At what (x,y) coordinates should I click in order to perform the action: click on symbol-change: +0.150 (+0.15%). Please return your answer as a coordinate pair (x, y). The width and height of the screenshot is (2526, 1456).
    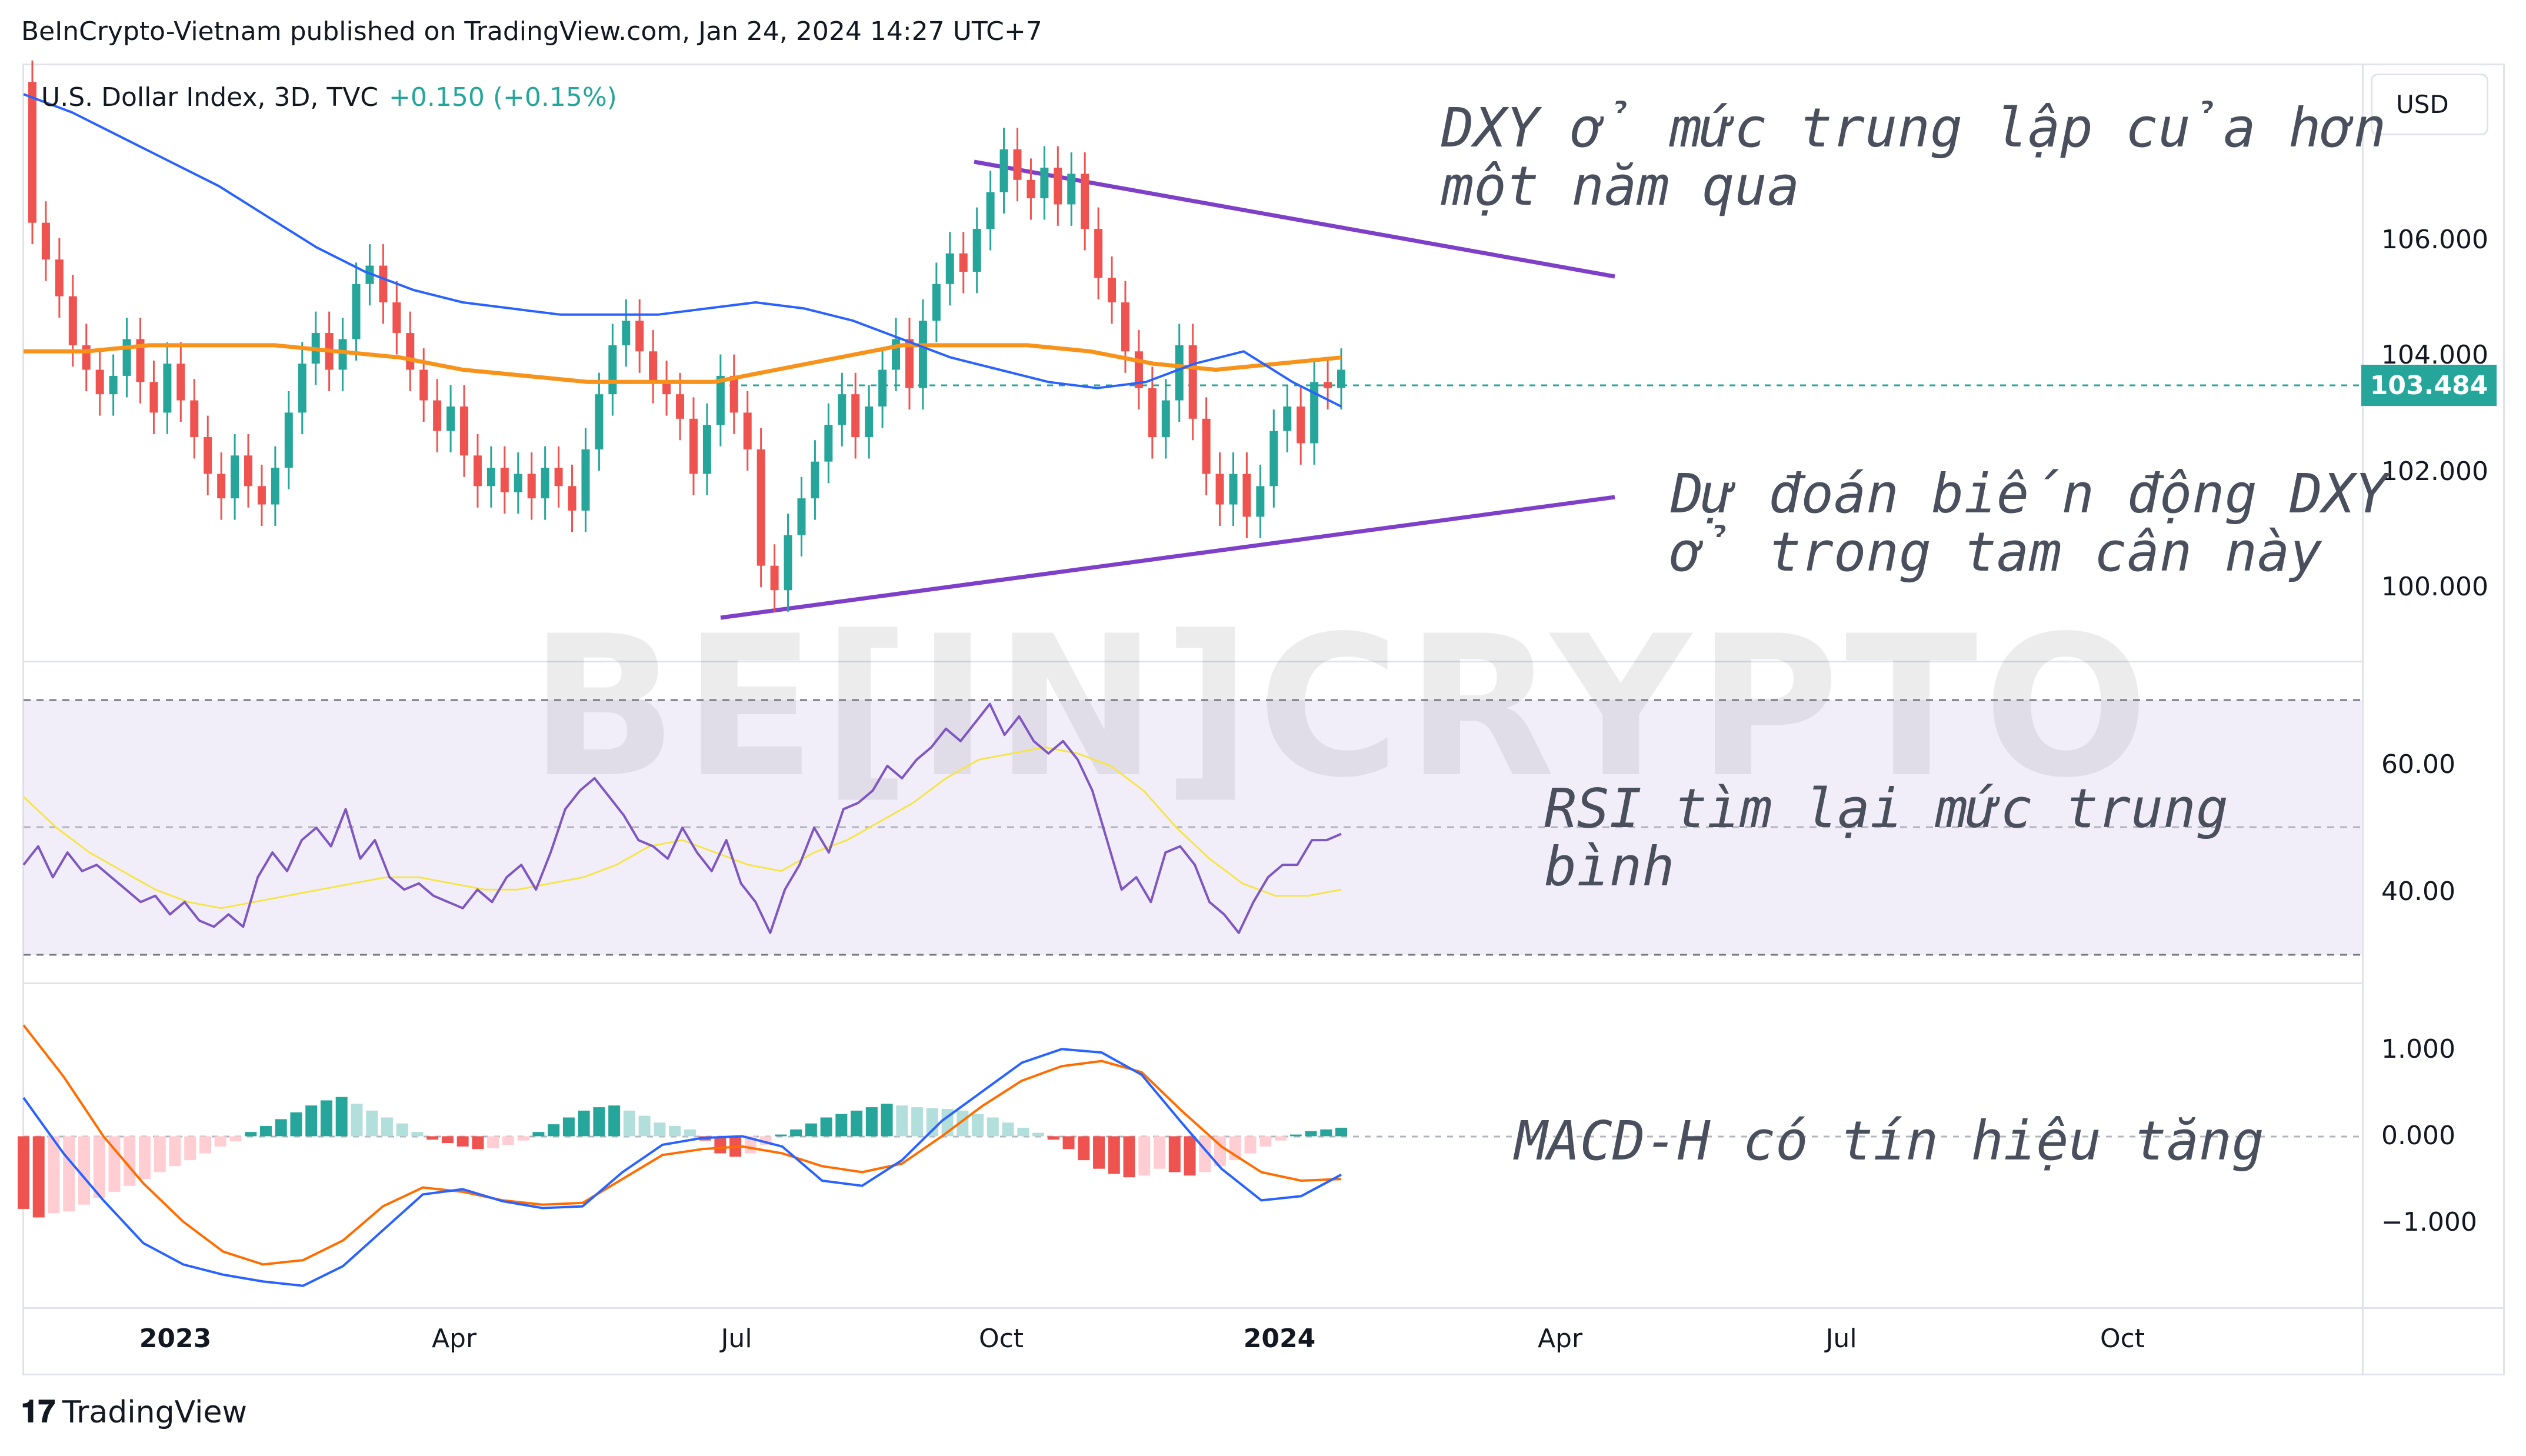
    Looking at the image, I should click on (503, 97).